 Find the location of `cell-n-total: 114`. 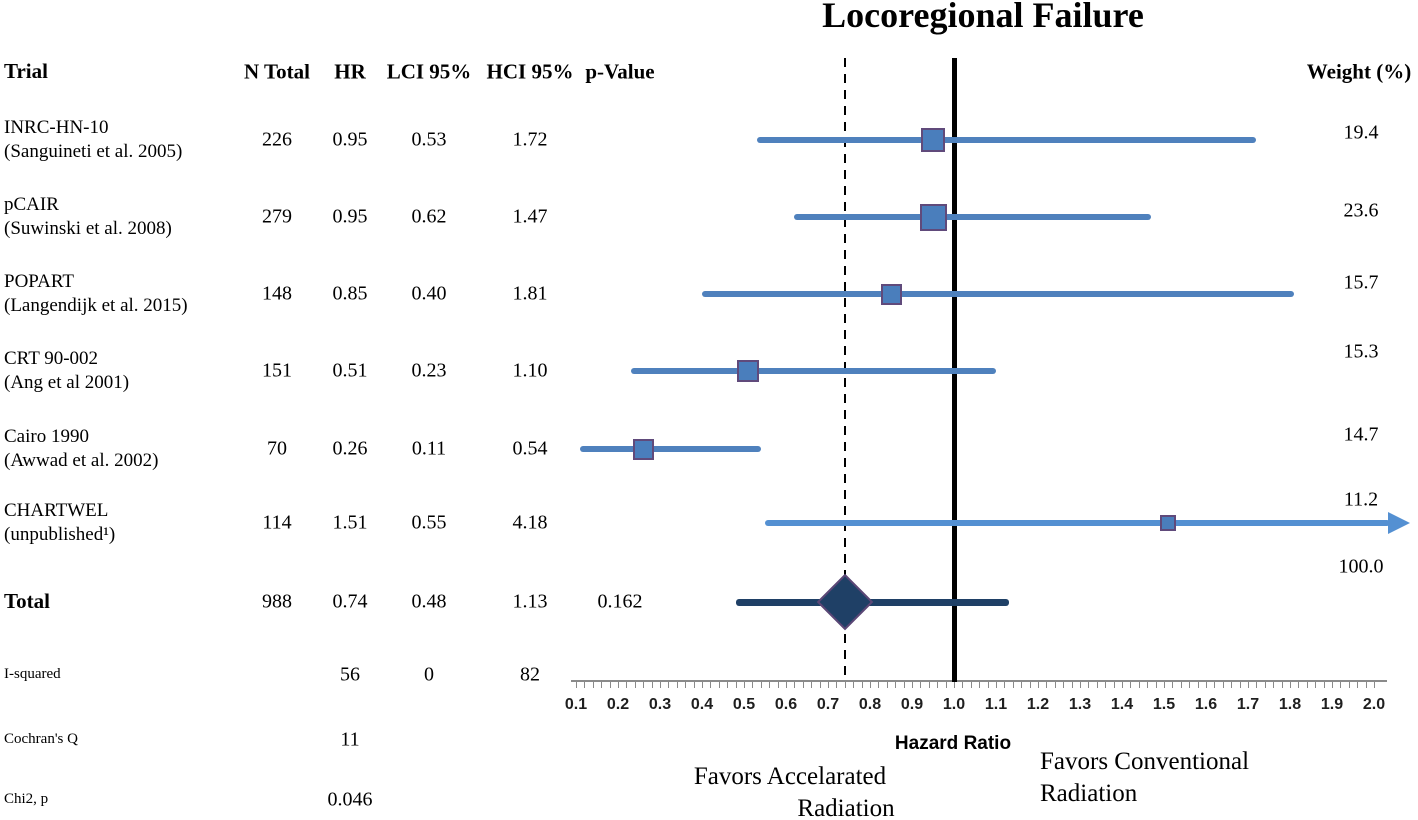

cell-n-total: 114 is located at coordinates (277, 522).